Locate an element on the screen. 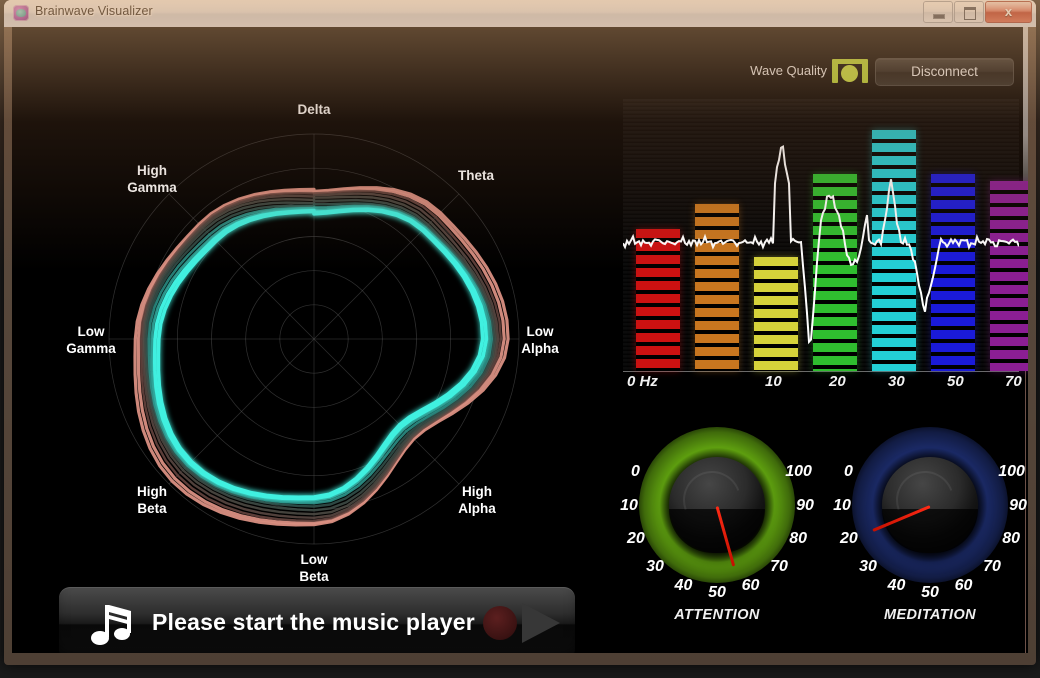 The width and height of the screenshot is (1040, 678). window-controls: x is located at coordinates (977, 12).